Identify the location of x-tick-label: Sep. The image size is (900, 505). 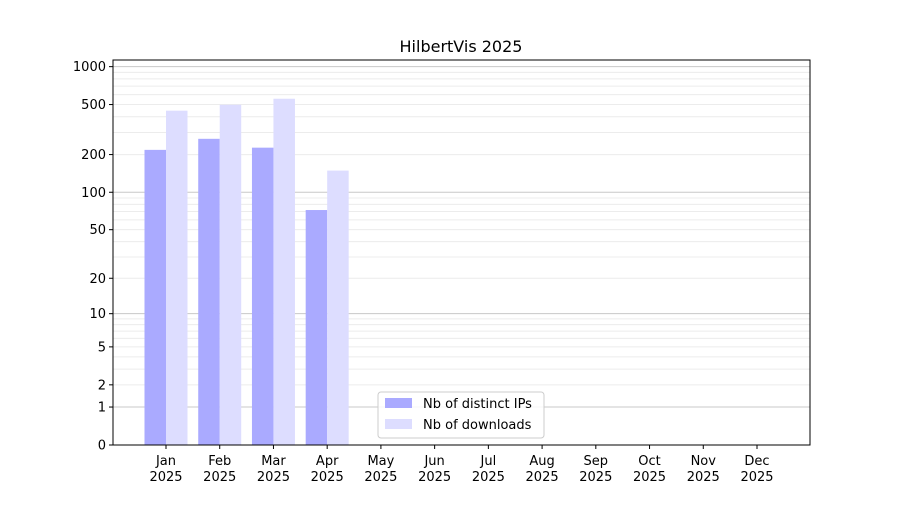
(596, 461).